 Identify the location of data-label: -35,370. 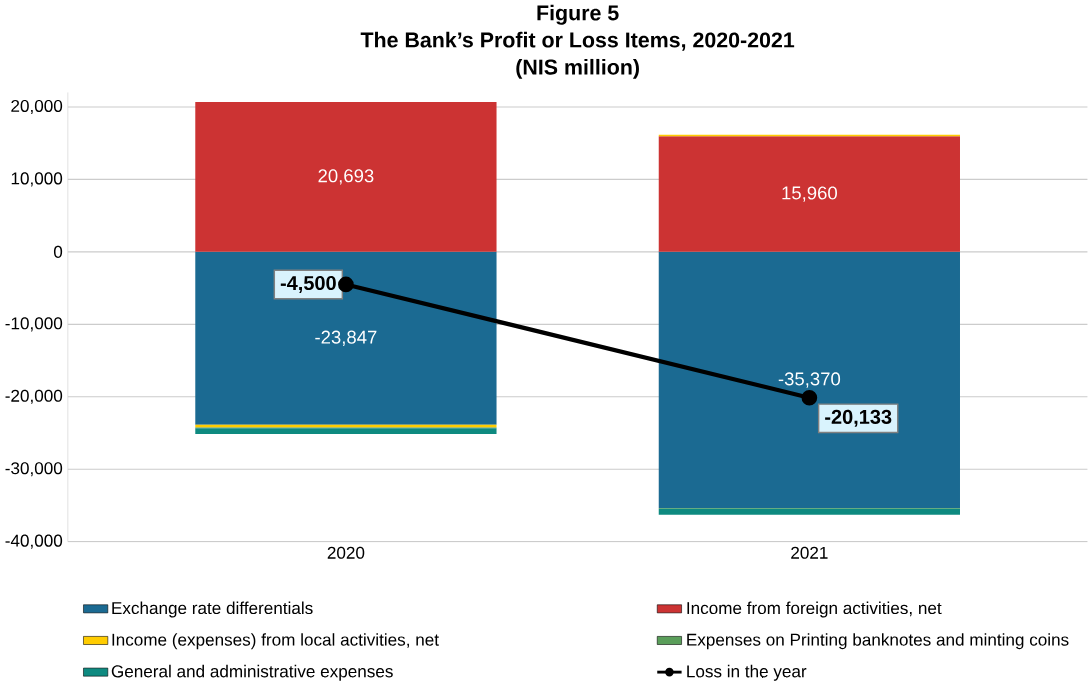
(809, 380).